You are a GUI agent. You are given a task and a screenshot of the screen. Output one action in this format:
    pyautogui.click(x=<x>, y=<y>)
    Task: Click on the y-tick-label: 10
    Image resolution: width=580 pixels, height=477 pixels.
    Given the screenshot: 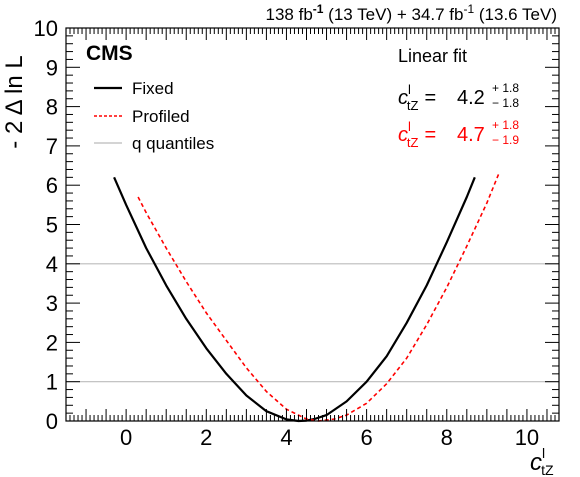 What is the action you would take?
    pyautogui.click(x=46, y=28)
    